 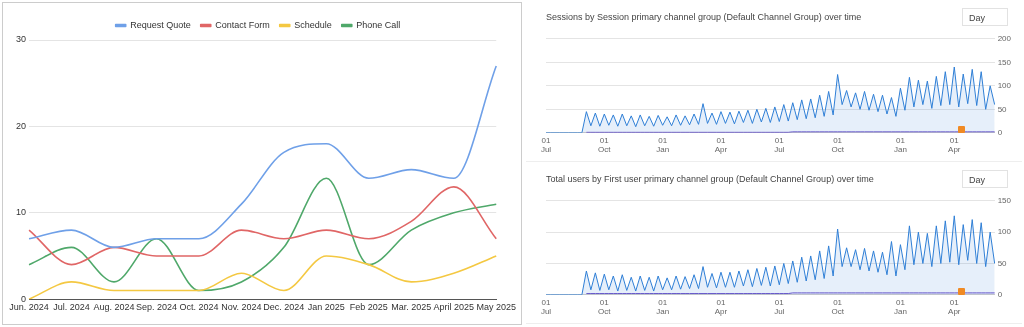 I want to click on x-tick-label: April 2025, so click(x=454, y=307).